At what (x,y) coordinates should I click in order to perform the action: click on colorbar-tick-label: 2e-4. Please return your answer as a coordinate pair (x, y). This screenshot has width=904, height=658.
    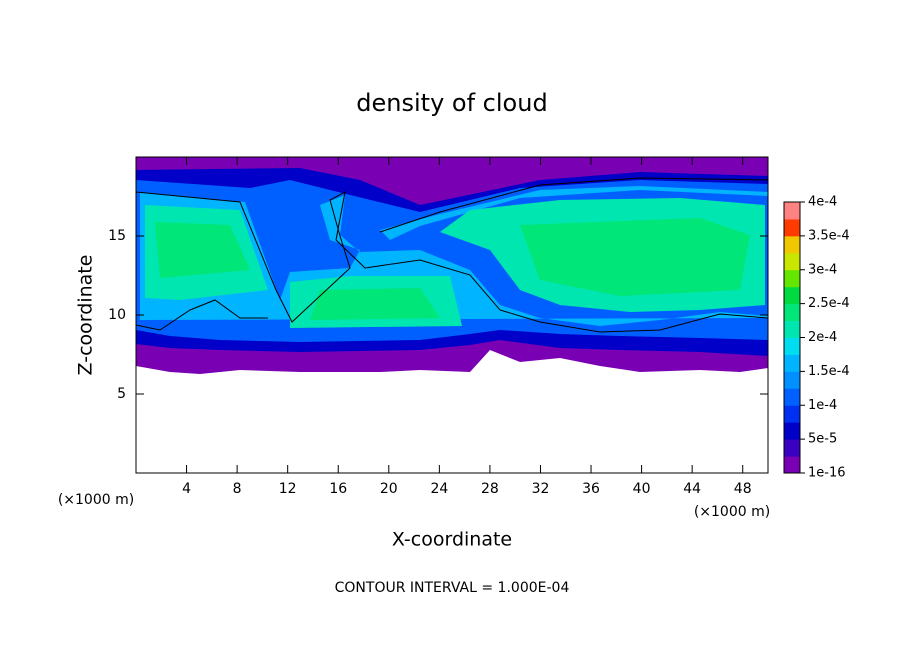
    Looking at the image, I should click on (822, 337).